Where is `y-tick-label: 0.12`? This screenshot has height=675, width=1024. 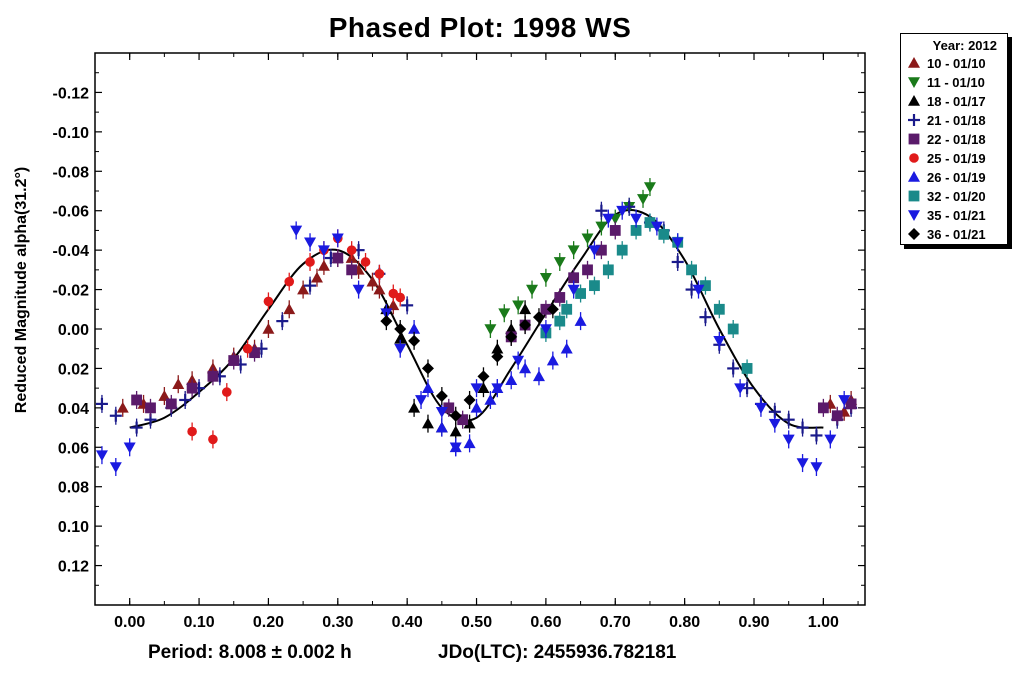 y-tick-label: 0.12 is located at coordinates (73, 567).